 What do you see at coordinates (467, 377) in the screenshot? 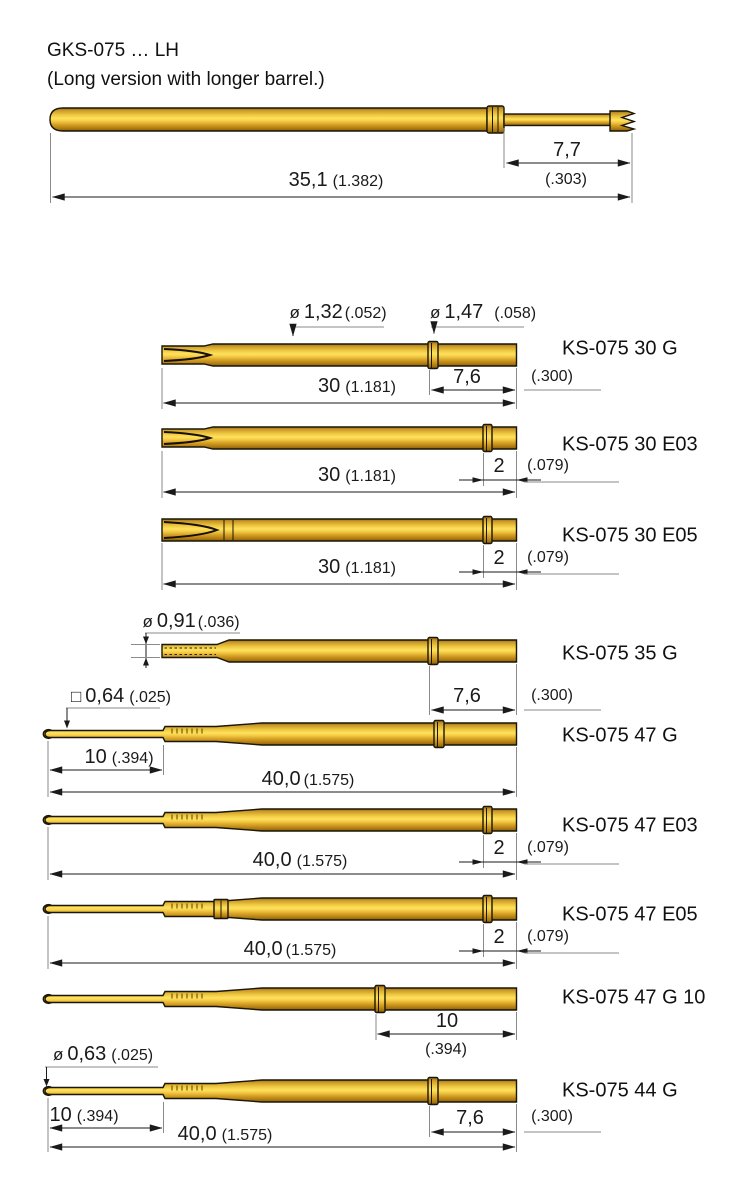
I see `dim-value: 7,6` at bounding box center [467, 377].